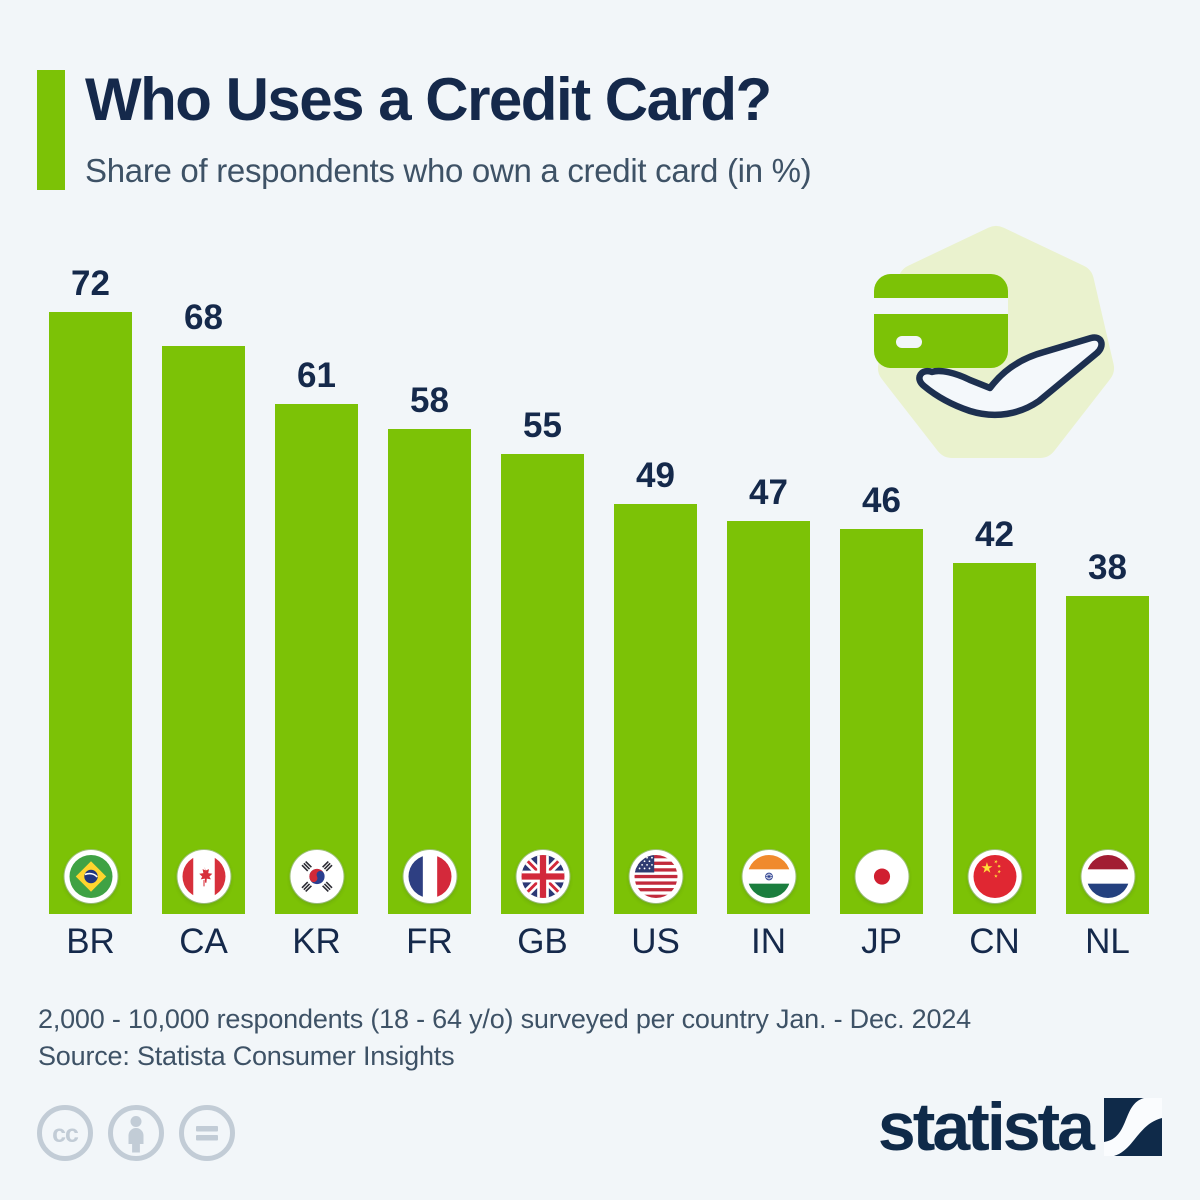 The image size is (1200, 1200). What do you see at coordinates (542, 941) in the screenshot?
I see `country-code-label: GB` at bounding box center [542, 941].